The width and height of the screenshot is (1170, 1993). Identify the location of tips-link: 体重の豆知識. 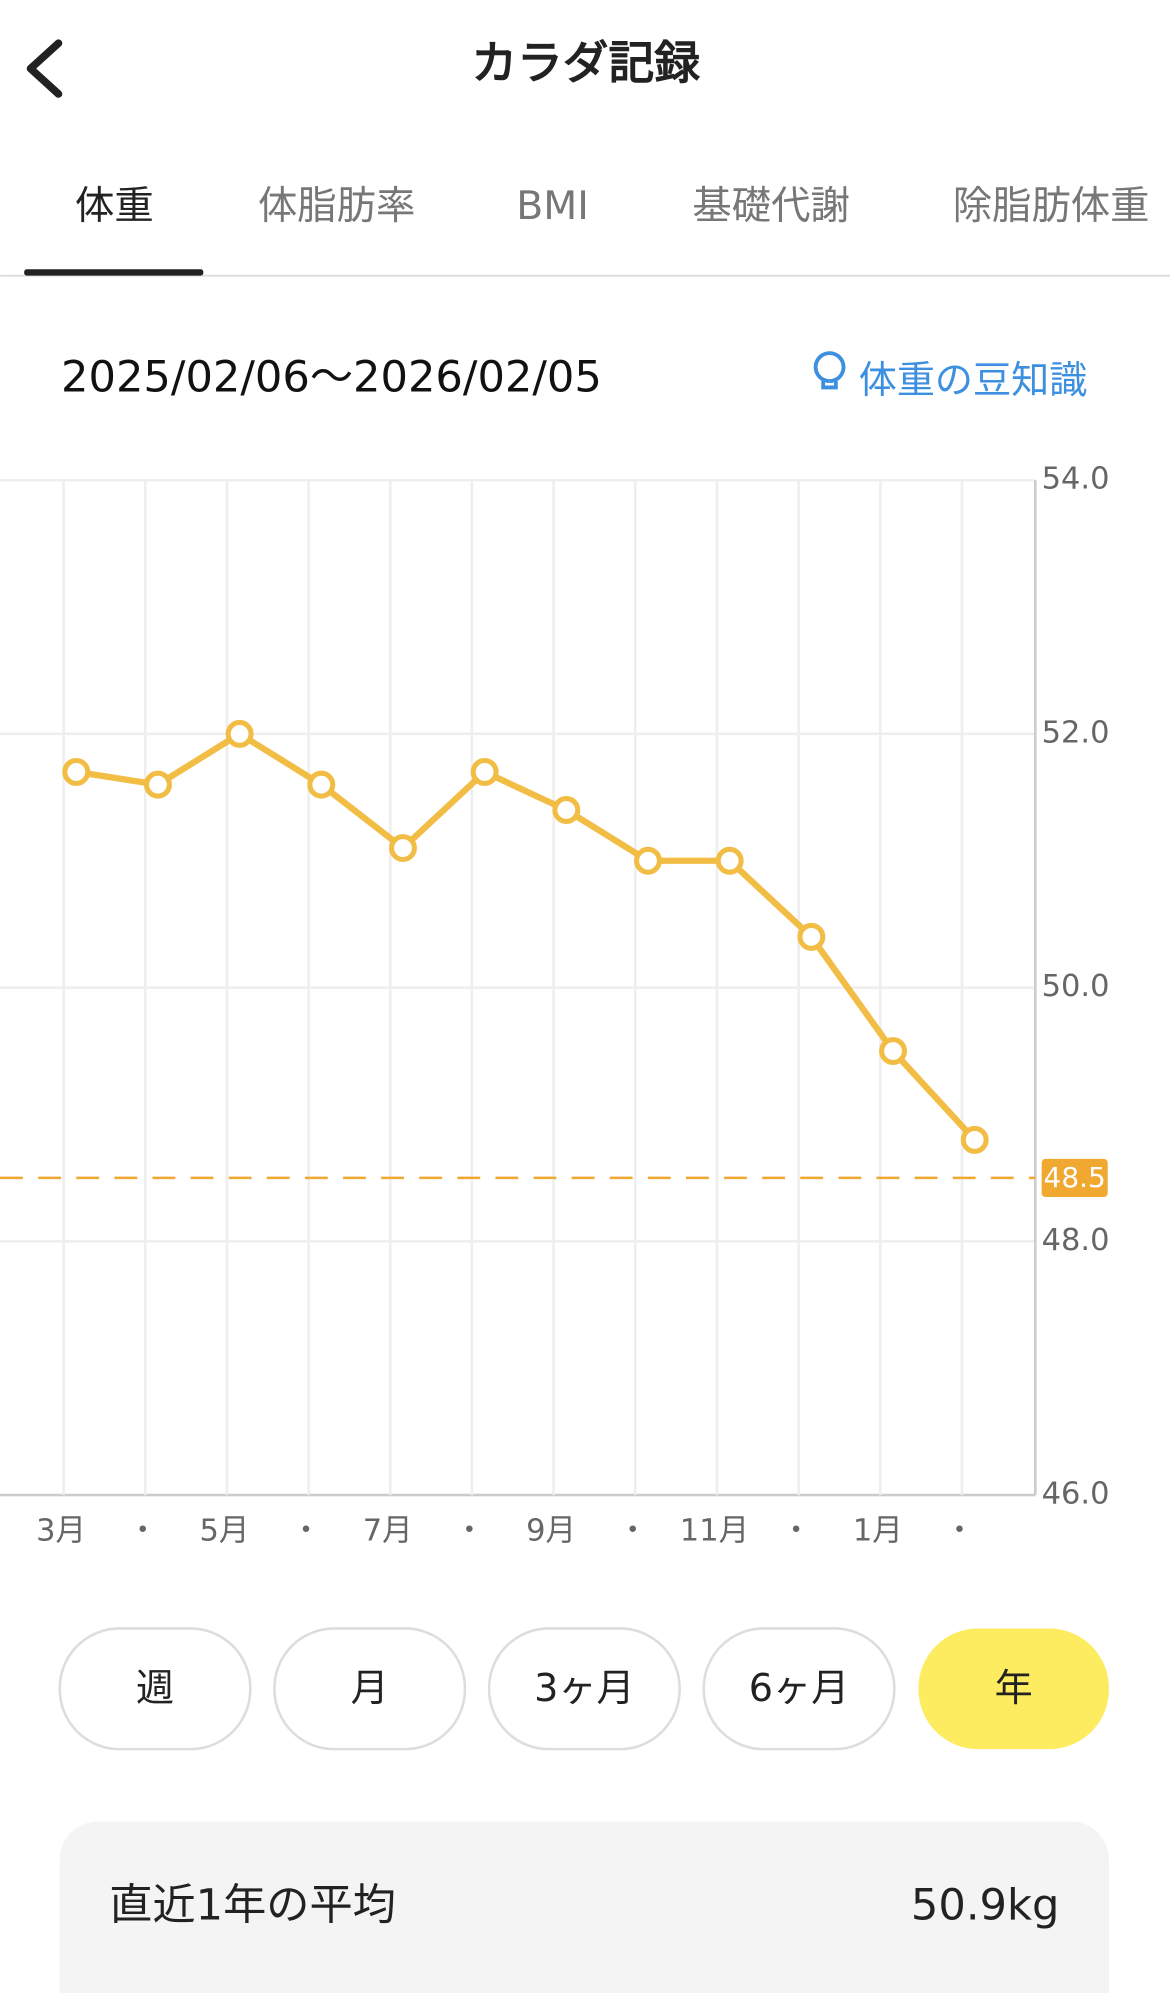
(950, 376).